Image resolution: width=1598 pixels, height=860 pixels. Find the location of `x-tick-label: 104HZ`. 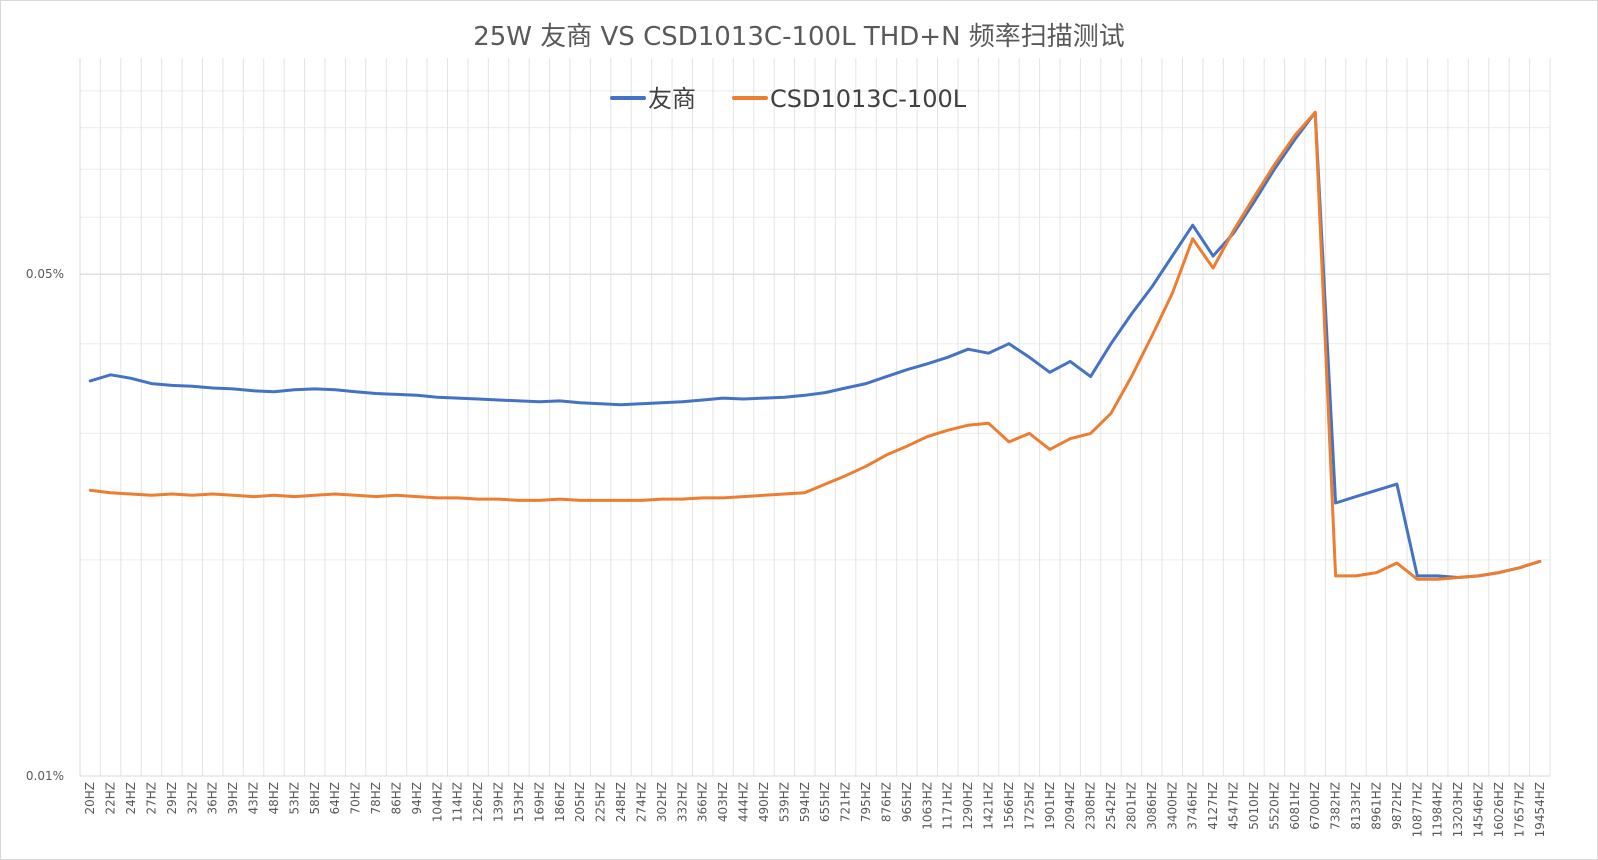

x-tick-label: 104HZ is located at coordinates (437, 802).